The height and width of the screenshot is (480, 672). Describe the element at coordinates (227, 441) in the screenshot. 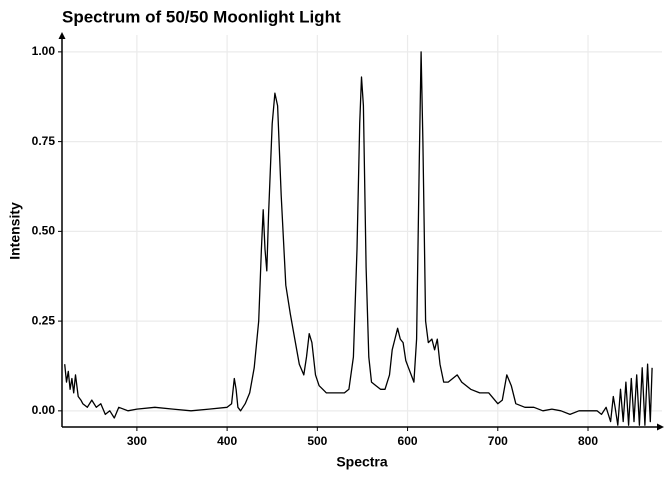

I see `x-tick-label: 400` at that location.